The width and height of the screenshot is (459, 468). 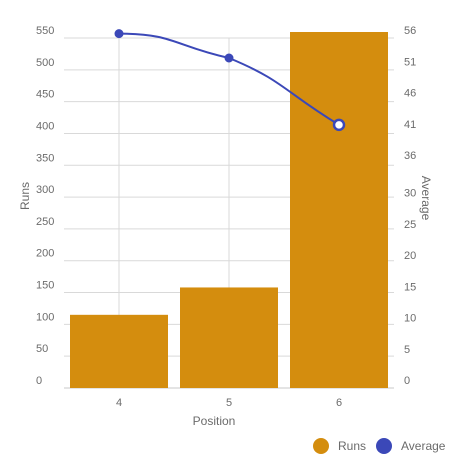 I want to click on legend-runs-label: Runs, so click(x=352, y=446).